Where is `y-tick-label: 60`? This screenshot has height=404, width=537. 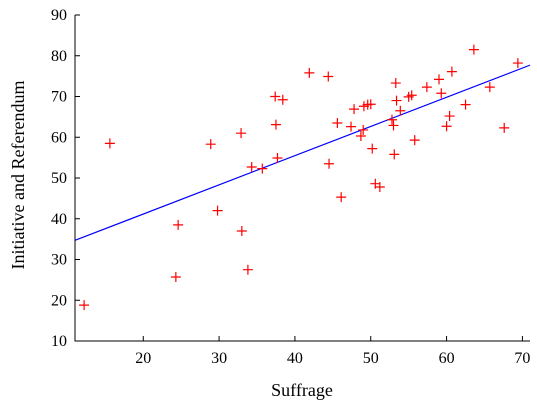 y-tick-label: 60 is located at coordinates (59, 137).